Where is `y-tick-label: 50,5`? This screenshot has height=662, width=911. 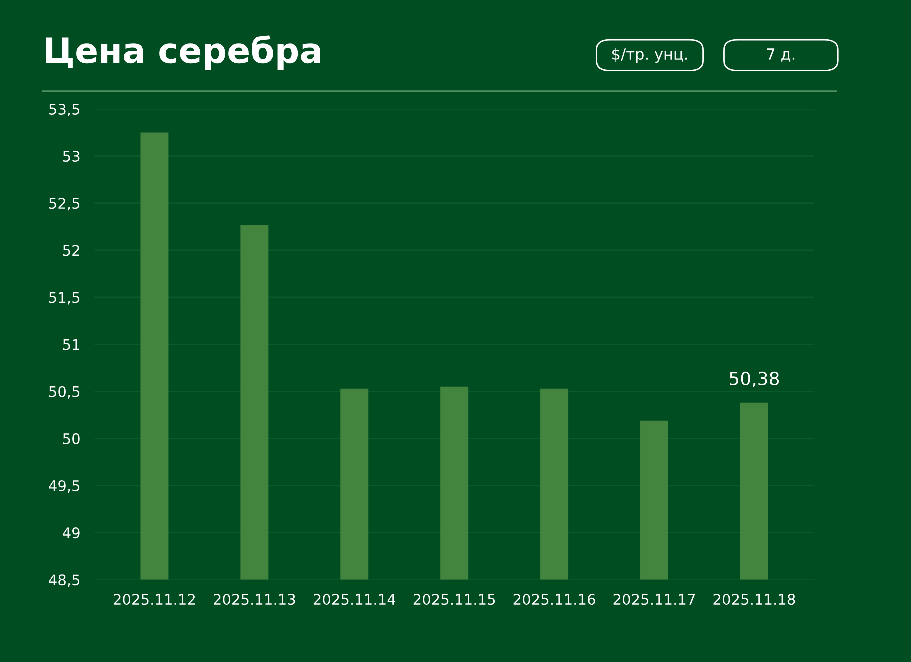 y-tick-label: 50,5 is located at coordinates (65, 392).